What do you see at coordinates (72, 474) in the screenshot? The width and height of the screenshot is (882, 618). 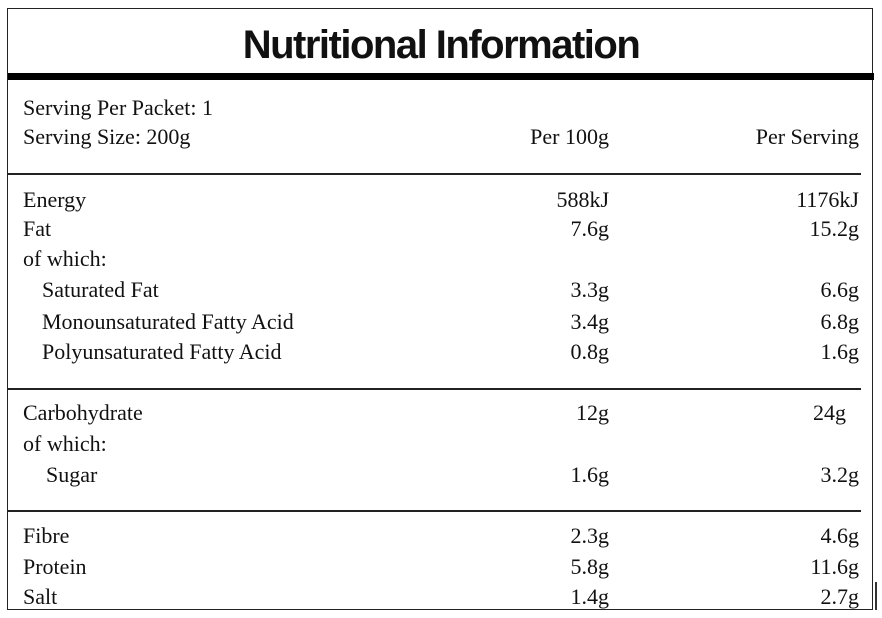 I see `row-label-sugar: Sugar` at bounding box center [72, 474].